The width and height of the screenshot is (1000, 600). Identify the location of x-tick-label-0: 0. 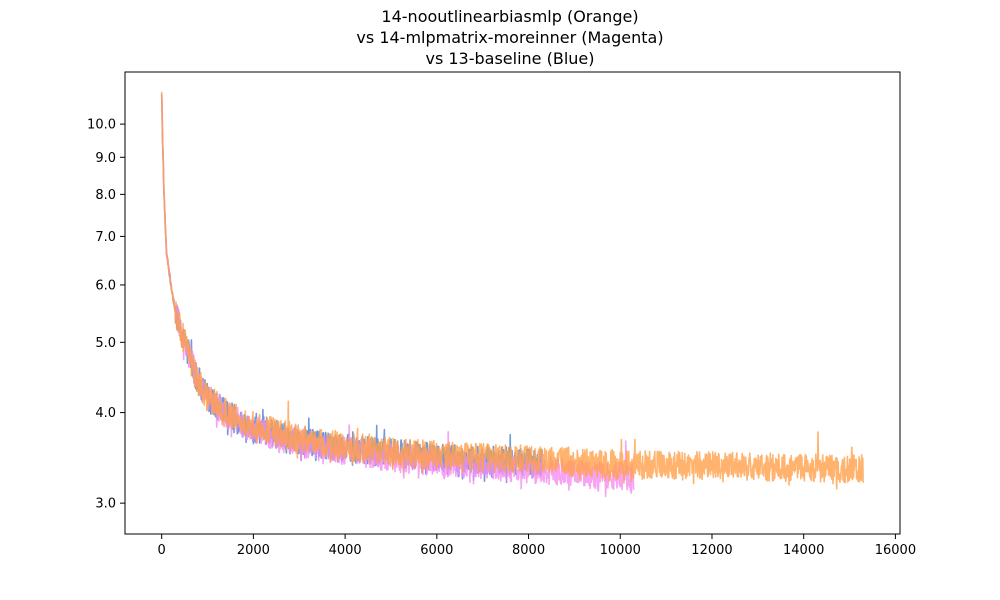
(162, 550).